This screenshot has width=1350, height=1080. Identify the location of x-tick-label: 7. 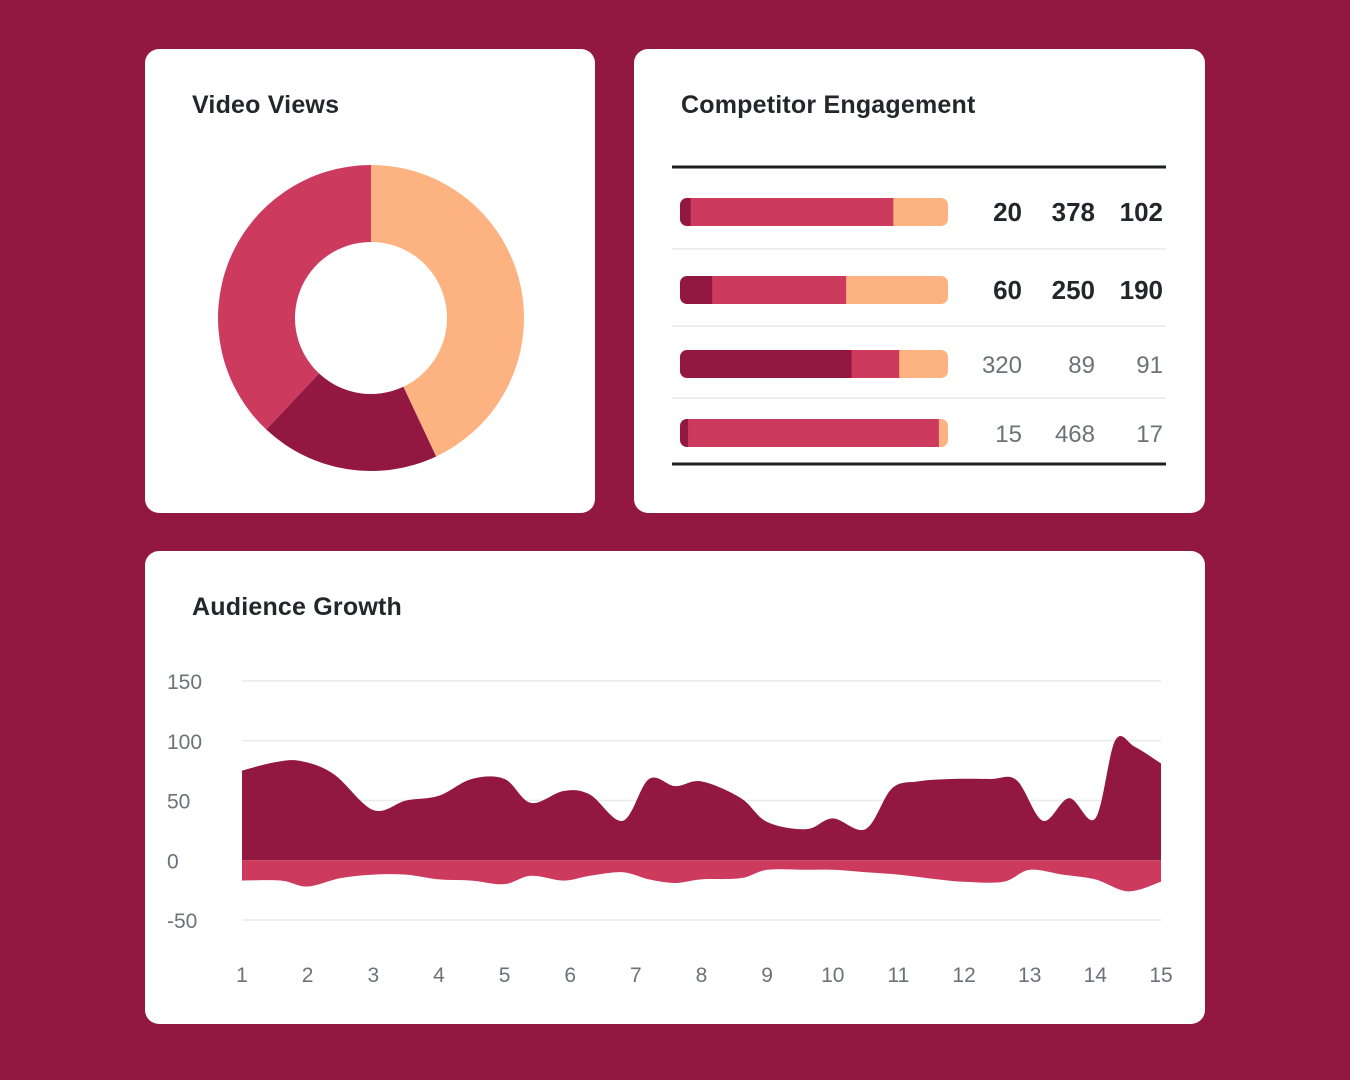
(636, 975).